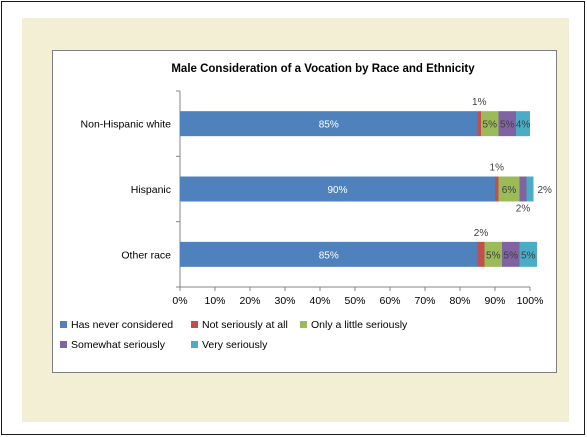 This screenshot has width=587, height=437. I want to click on x-tick-label: 90%, so click(494, 301).